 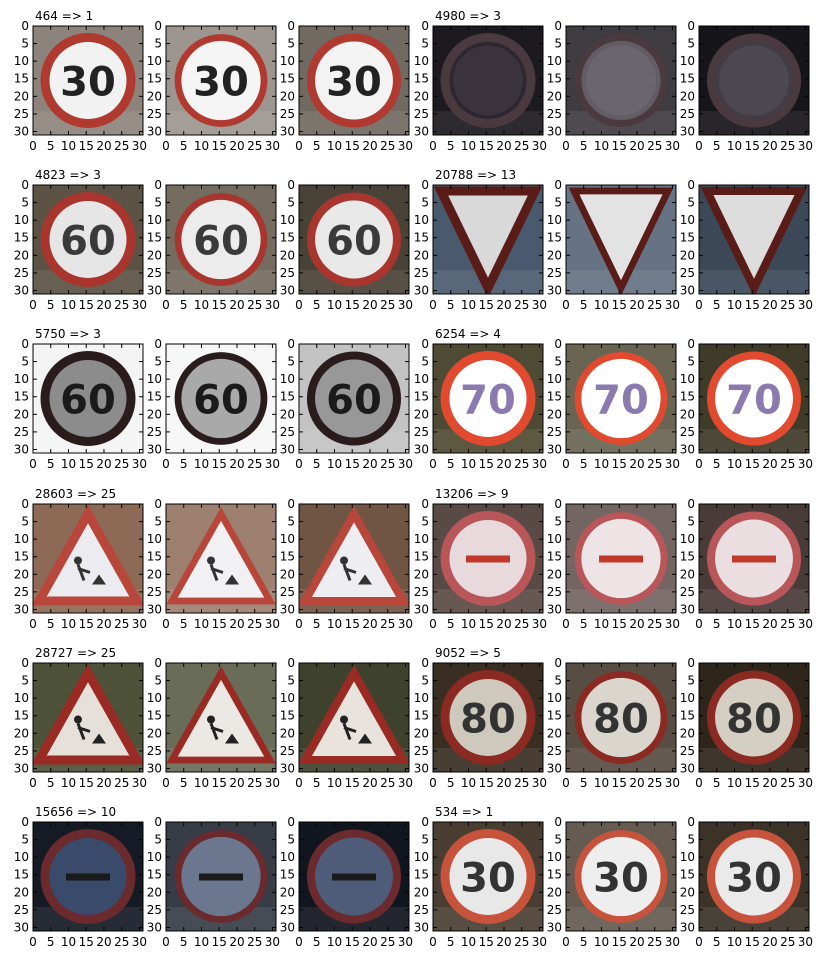 I want to click on panel-title: 20788 => 13, so click(x=475, y=175).